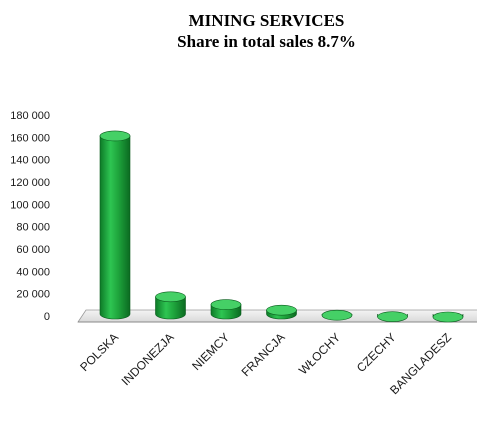  I want to click on y-tick-label: 40 000, so click(33, 272).